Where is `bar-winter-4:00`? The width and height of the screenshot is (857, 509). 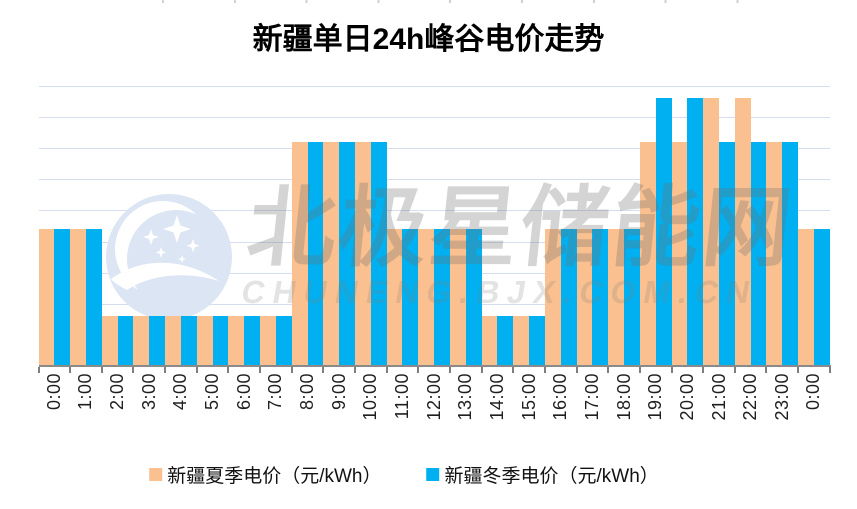
bar-winter-4:00 is located at coordinates (188, 341).